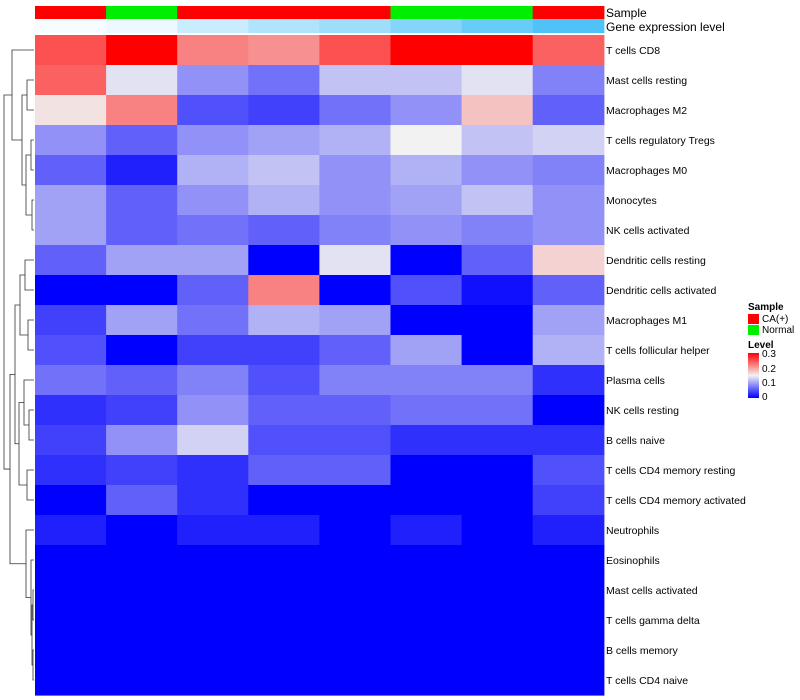 The image size is (800, 700). What do you see at coordinates (646, 111) in the screenshot?
I see `row-label: Macrophages M2` at bounding box center [646, 111].